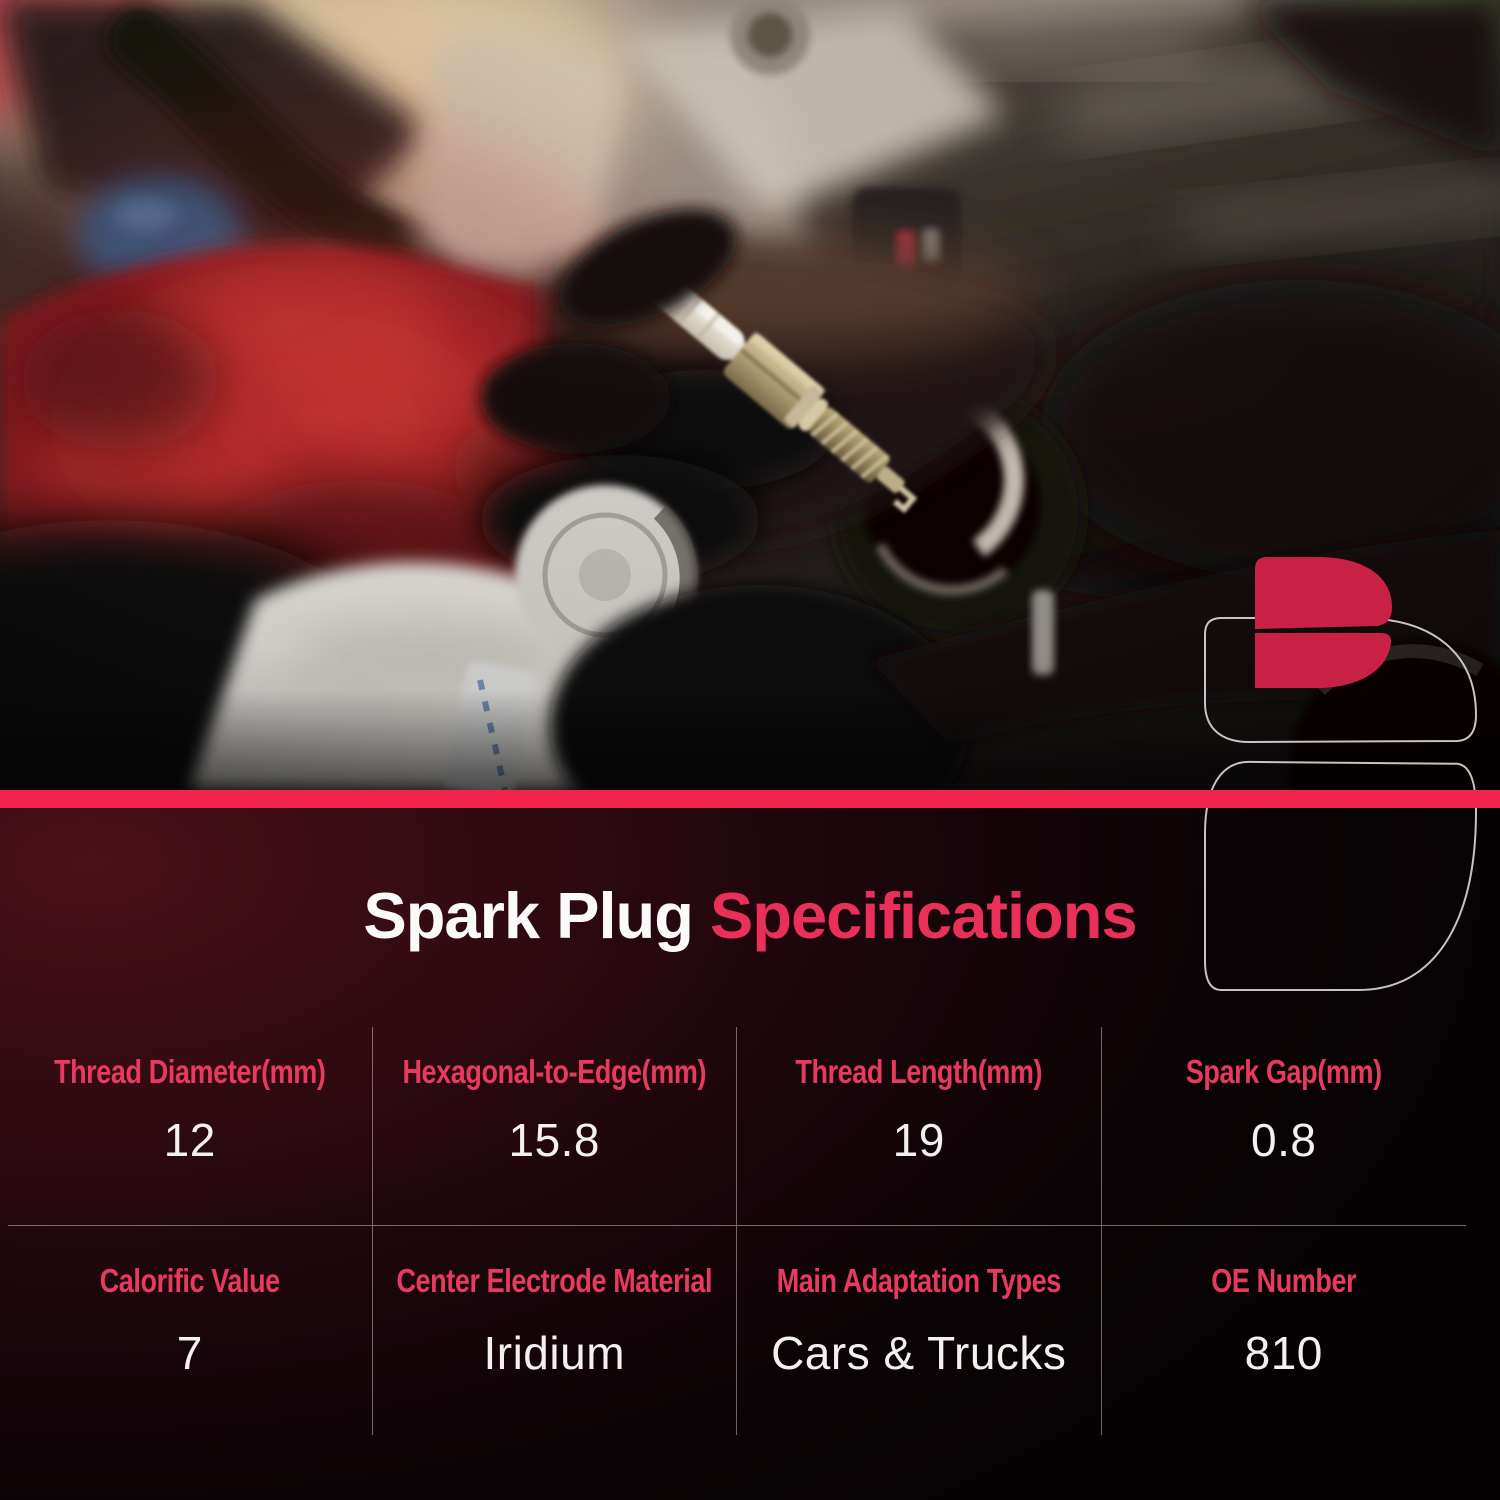 The width and height of the screenshot is (1500, 1500). Describe the element at coordinates (554, 1353) in the screenshot. I see `spec-value: Iridium` at that location.